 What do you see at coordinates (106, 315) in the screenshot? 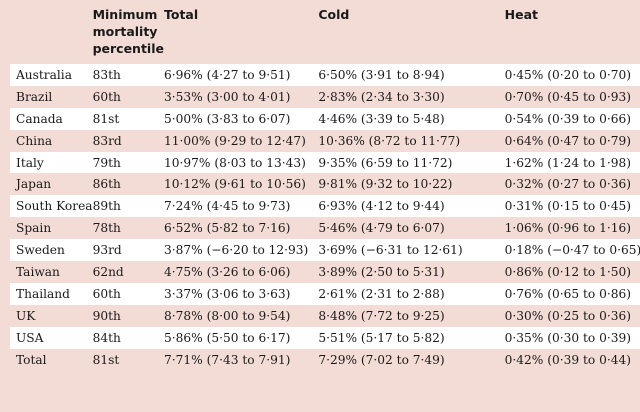
I see `min-mortality-percentile-cell: 90th` at bounding box center [106, 315].